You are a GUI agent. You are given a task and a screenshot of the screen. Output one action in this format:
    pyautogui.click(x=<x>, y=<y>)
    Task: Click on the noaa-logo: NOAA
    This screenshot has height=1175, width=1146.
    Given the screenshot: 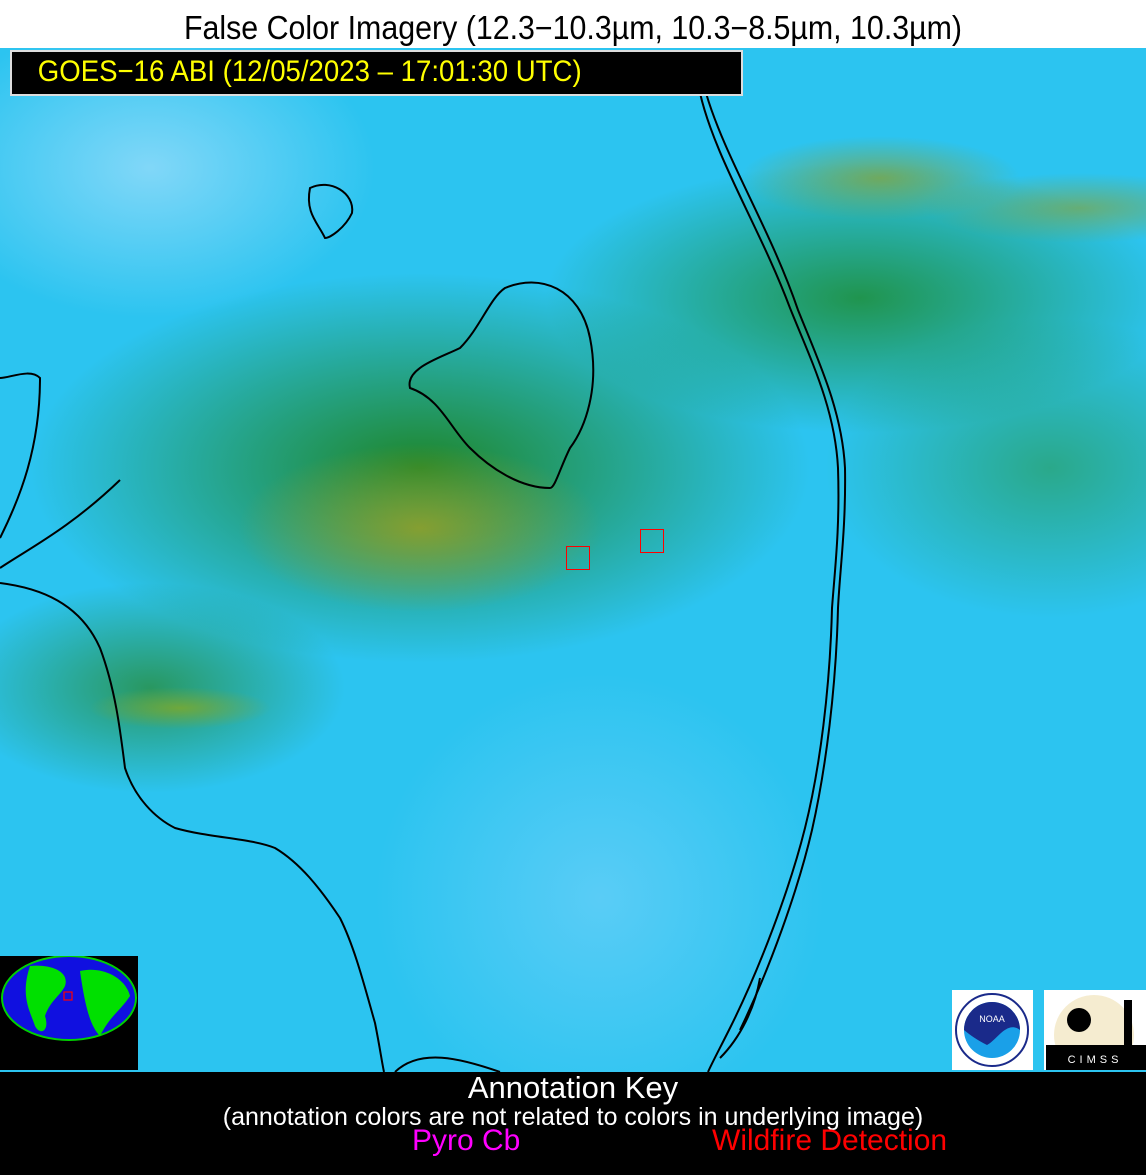 What is the action you would take?
    pyautogui.click(x=992, y=1030)
    